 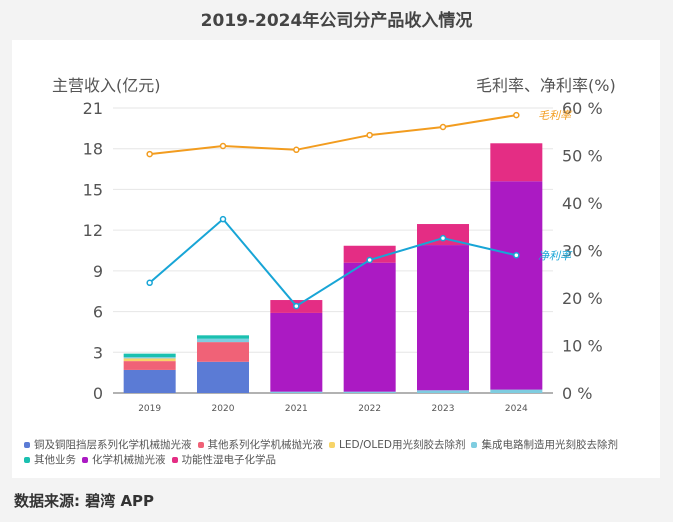 I want to click on legend-item: LED/OLED用光刻胶去除剂, so click(x=397, y=445).